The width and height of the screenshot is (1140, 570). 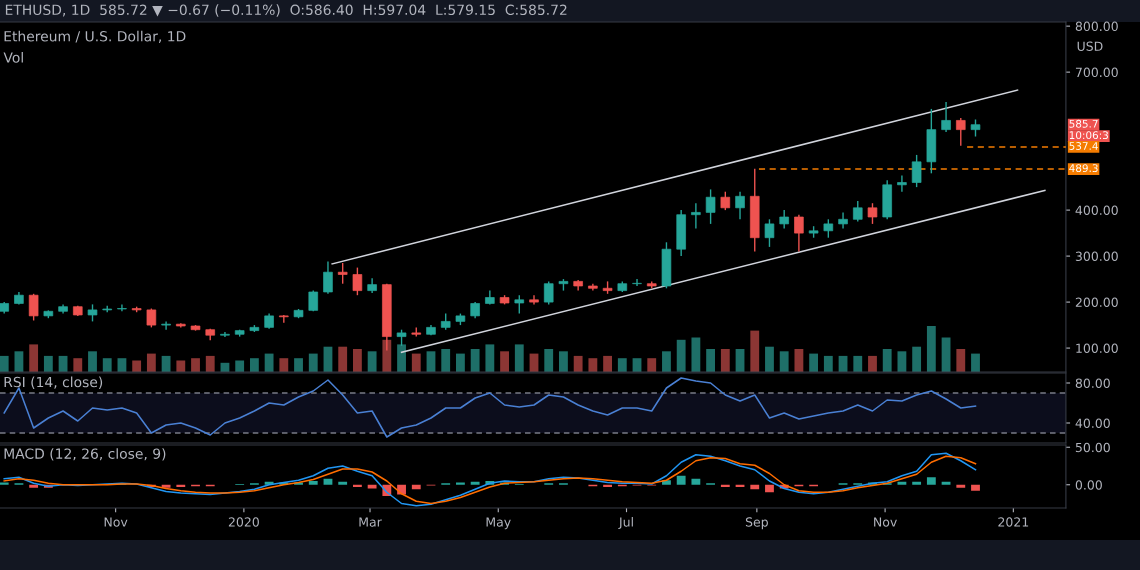 I want to click on annotation: 489.3, so click(x=1083, y=168).